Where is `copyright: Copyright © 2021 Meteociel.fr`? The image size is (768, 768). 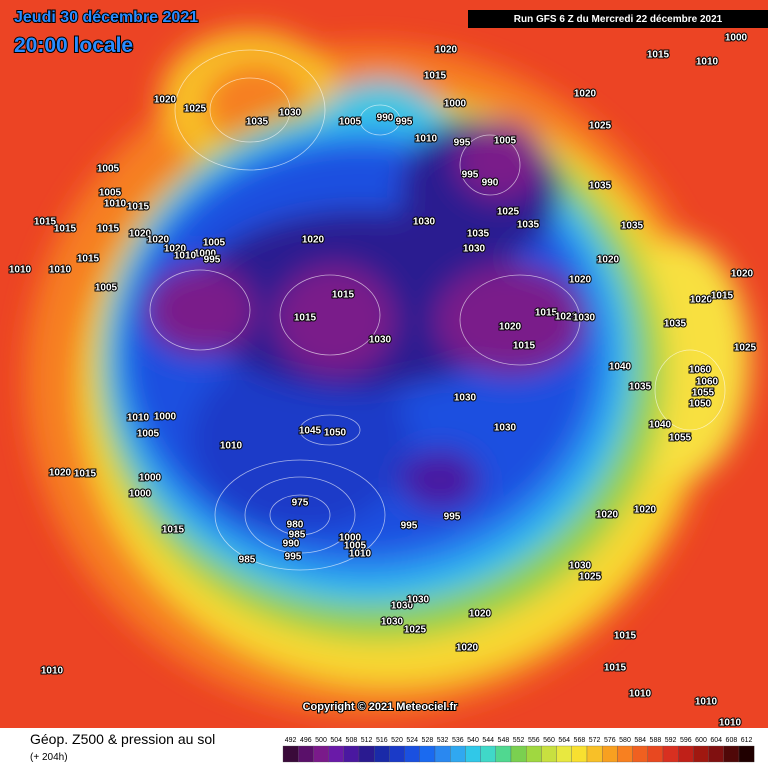
copyright: Copyright © 2021 Meteociel.fr is located at coordinates (381, 707).